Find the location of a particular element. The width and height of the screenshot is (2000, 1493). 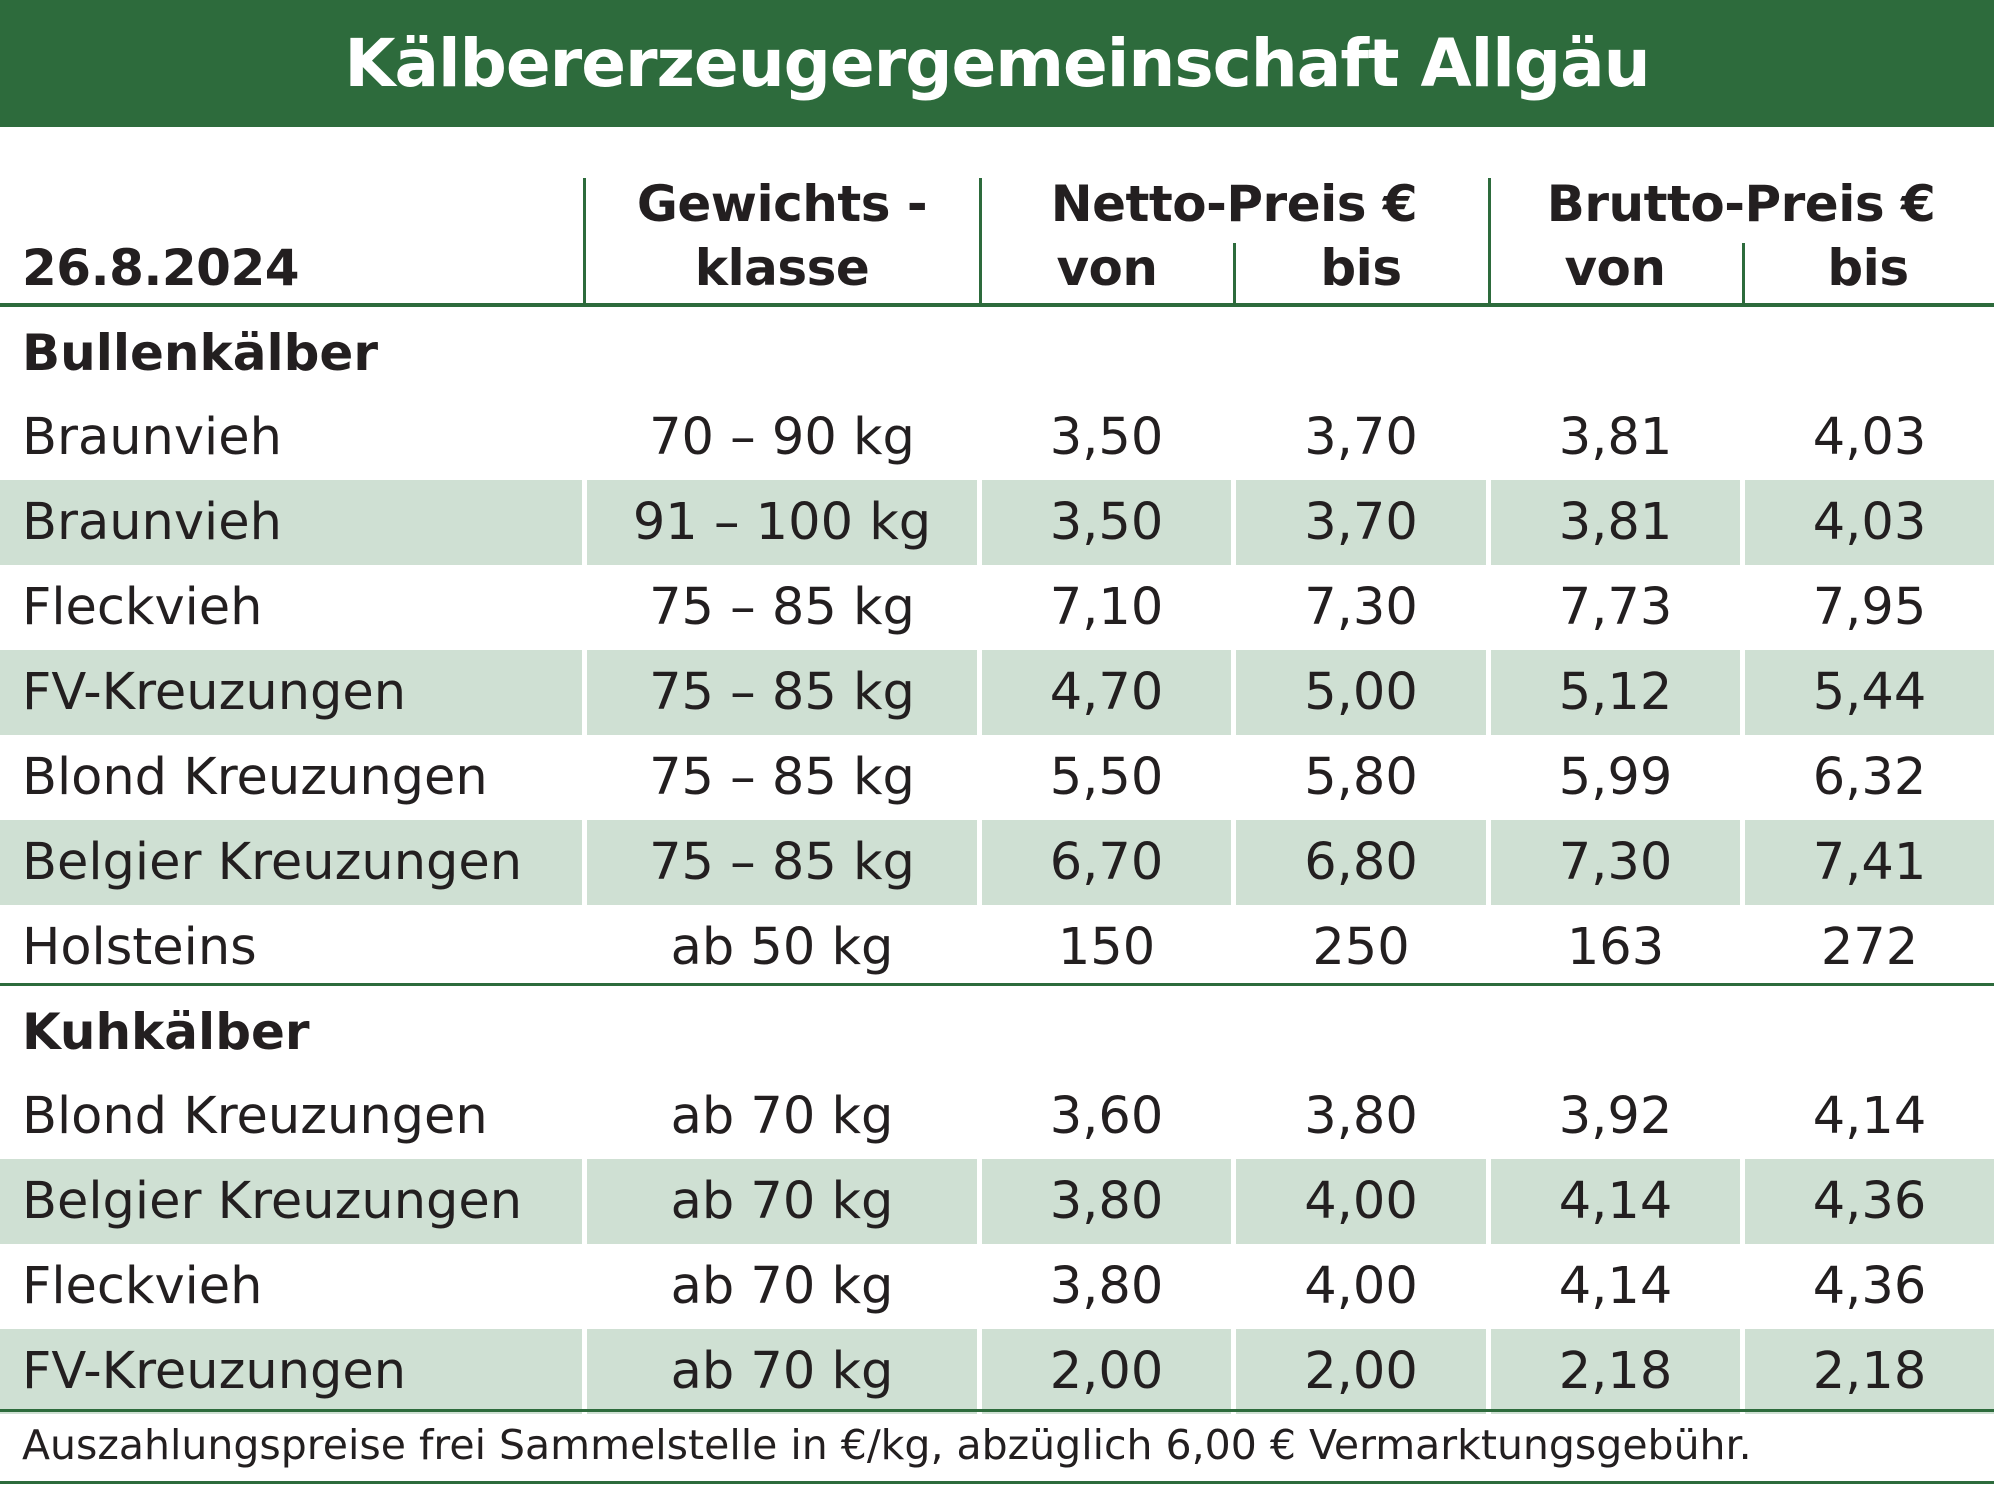

row-brutto-bis: 2,18 is located at coordinates (1869, 1371).